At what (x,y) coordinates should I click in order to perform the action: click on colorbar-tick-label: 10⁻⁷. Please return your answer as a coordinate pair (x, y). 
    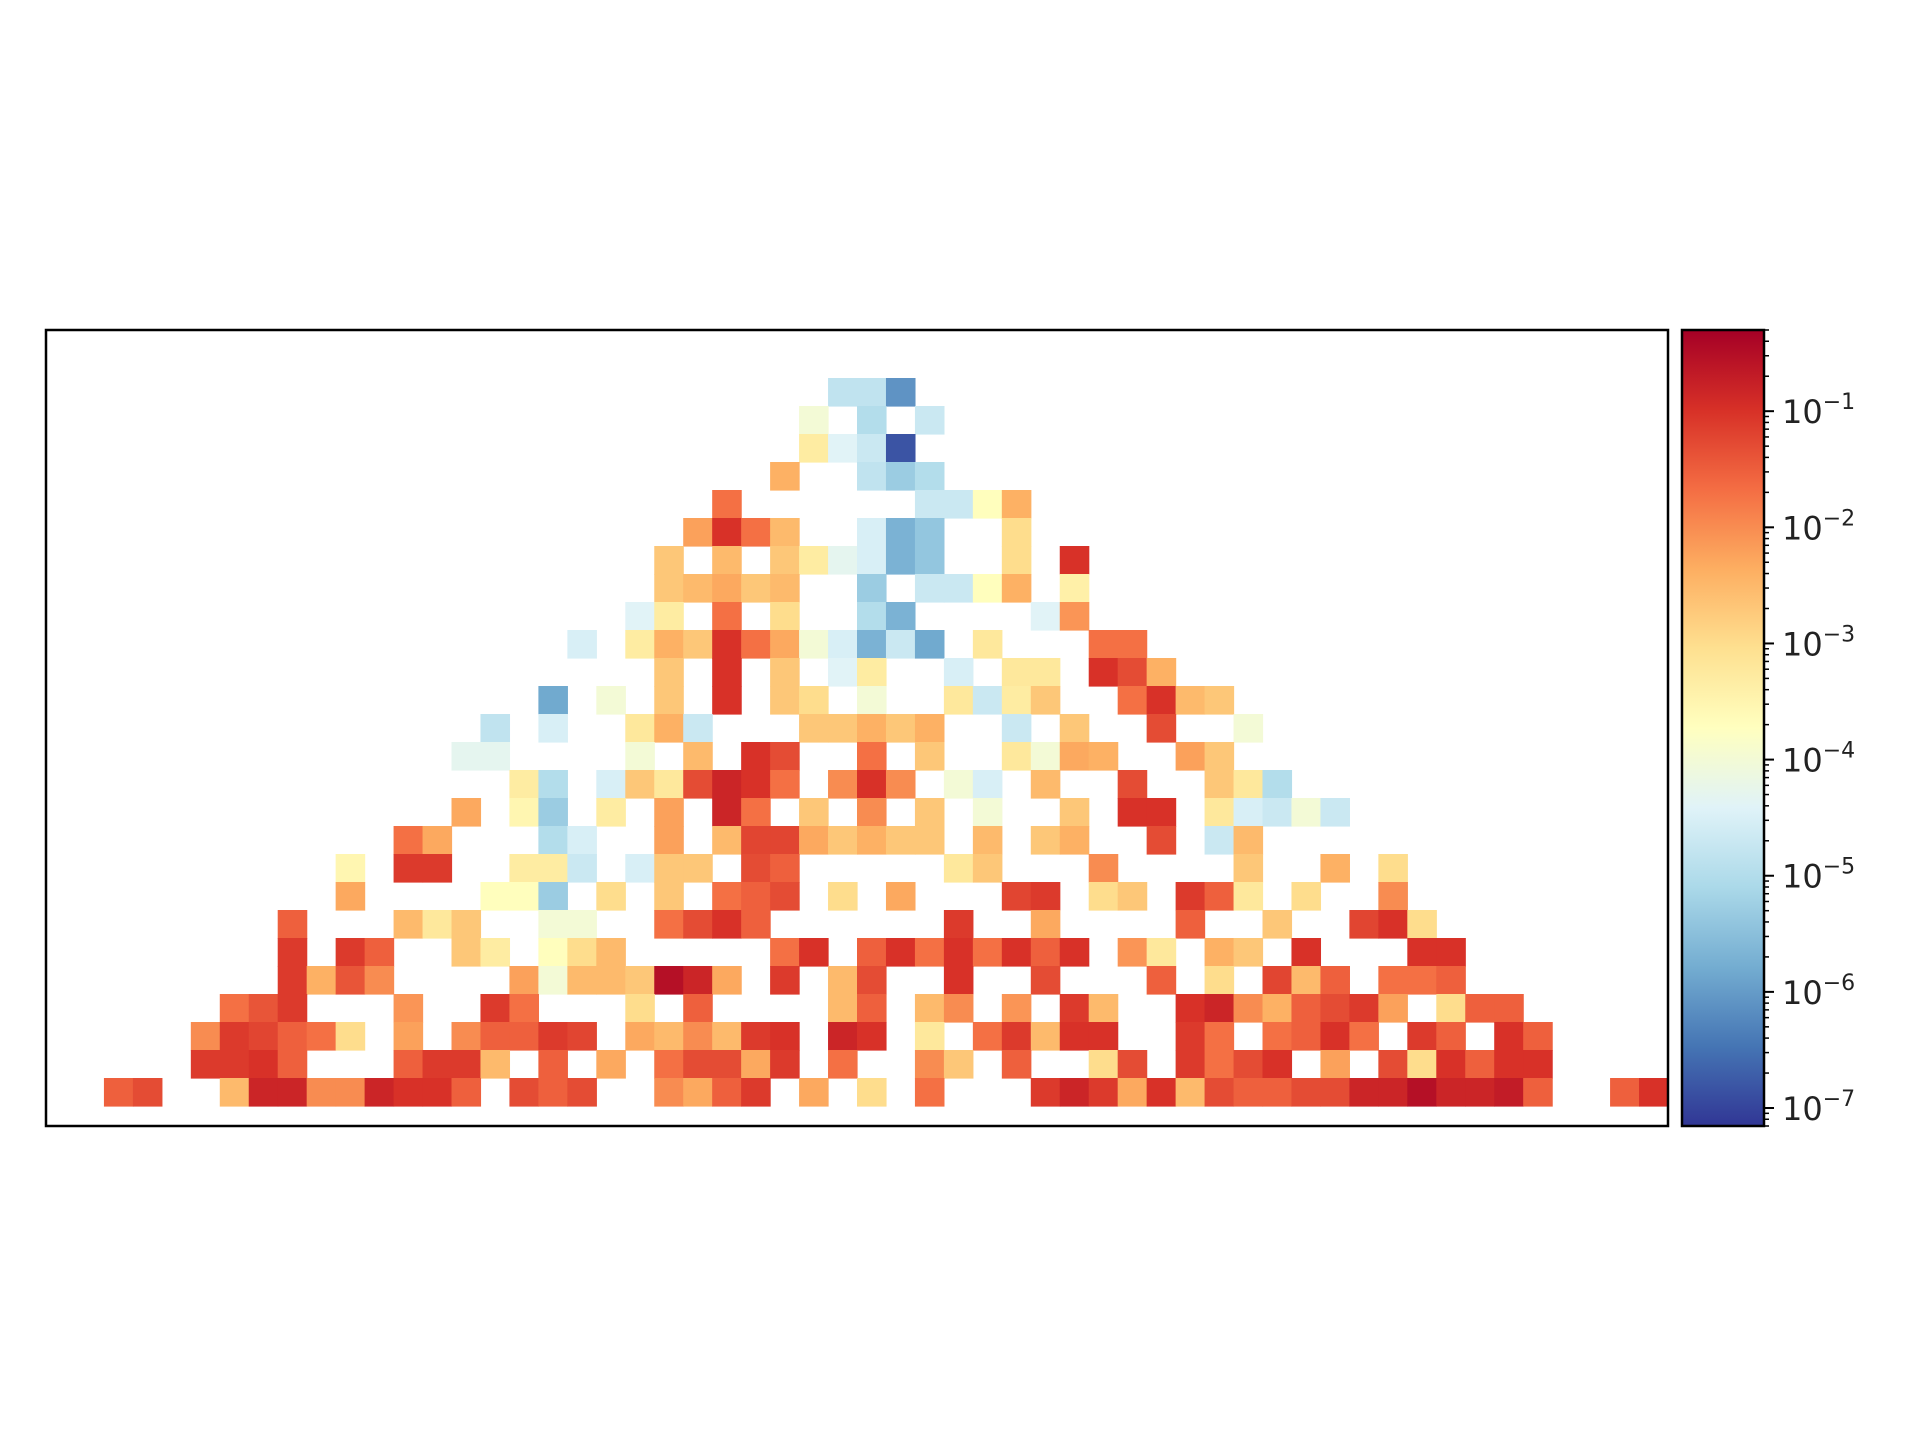
    Looking at the image, I should click on (1818, 1107).